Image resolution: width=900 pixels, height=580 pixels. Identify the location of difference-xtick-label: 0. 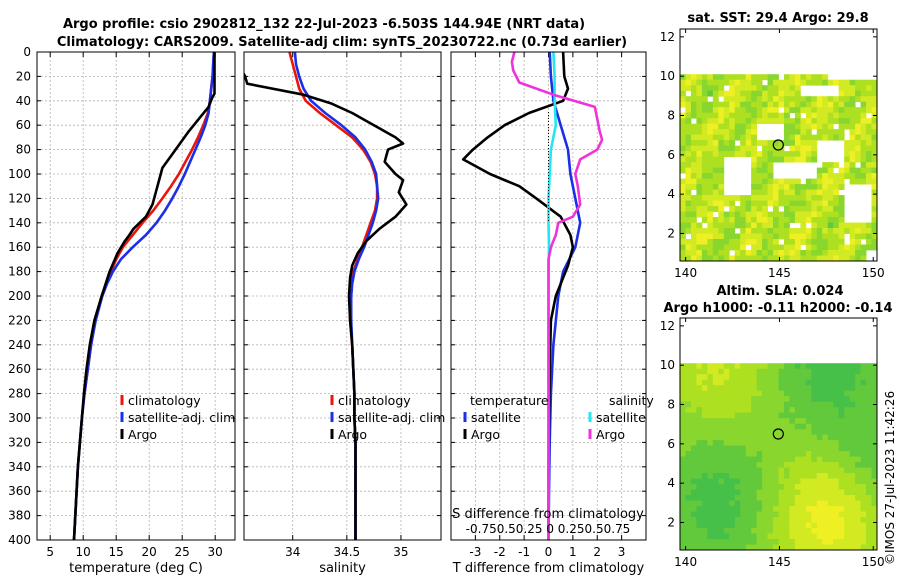
(549, 552).